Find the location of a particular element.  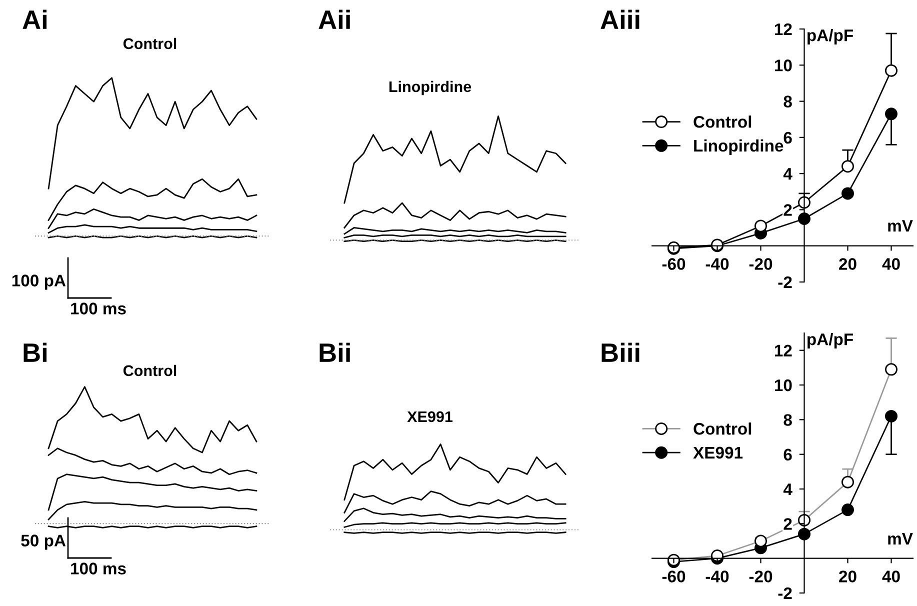

chart-title: Aii is located at coordinates (334, 19).